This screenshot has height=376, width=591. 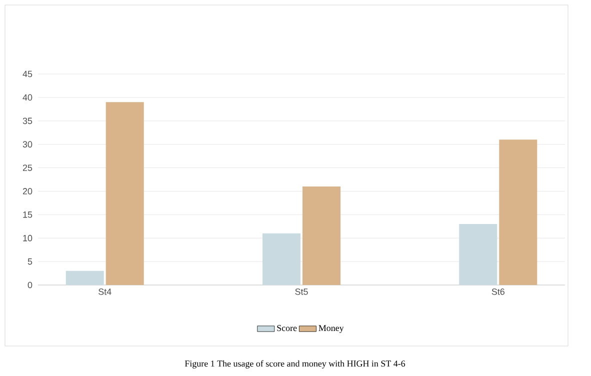 What do you see at coordinates (30, 261) in the screenshot?
I see `y-tick-label: 5` at bounding box center [30, 261].